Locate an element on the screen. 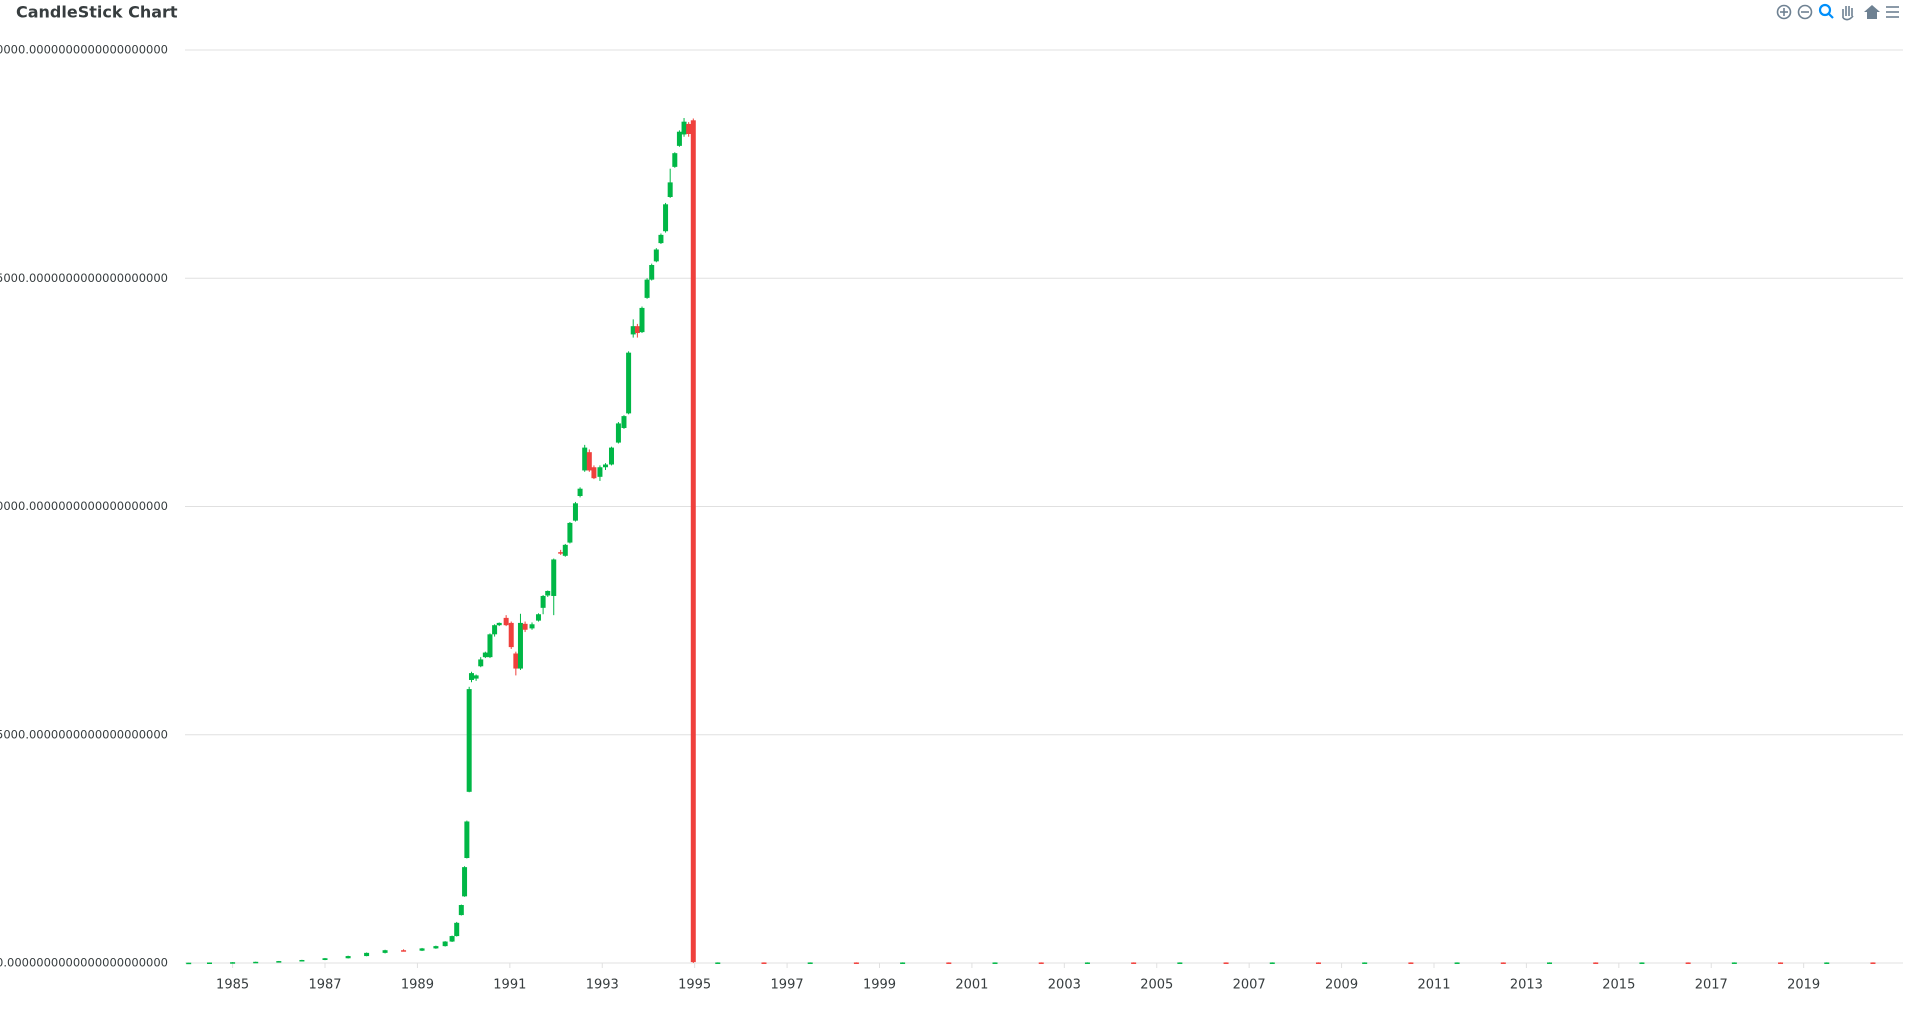 The image size is (1907, 1010). x-tick-label: 2001 is located at coordinates (971, 985).